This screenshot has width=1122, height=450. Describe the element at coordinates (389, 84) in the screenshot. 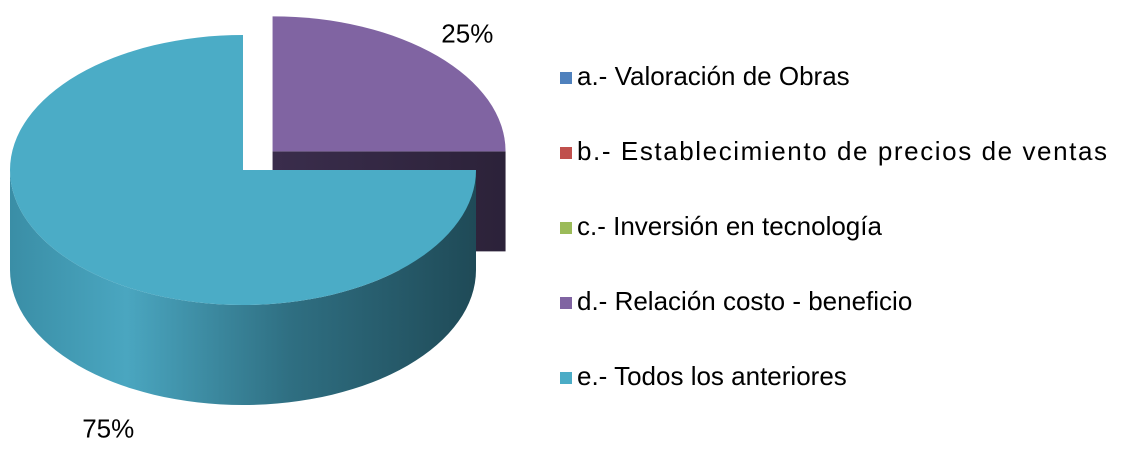

I see `pie-slice` at that location.